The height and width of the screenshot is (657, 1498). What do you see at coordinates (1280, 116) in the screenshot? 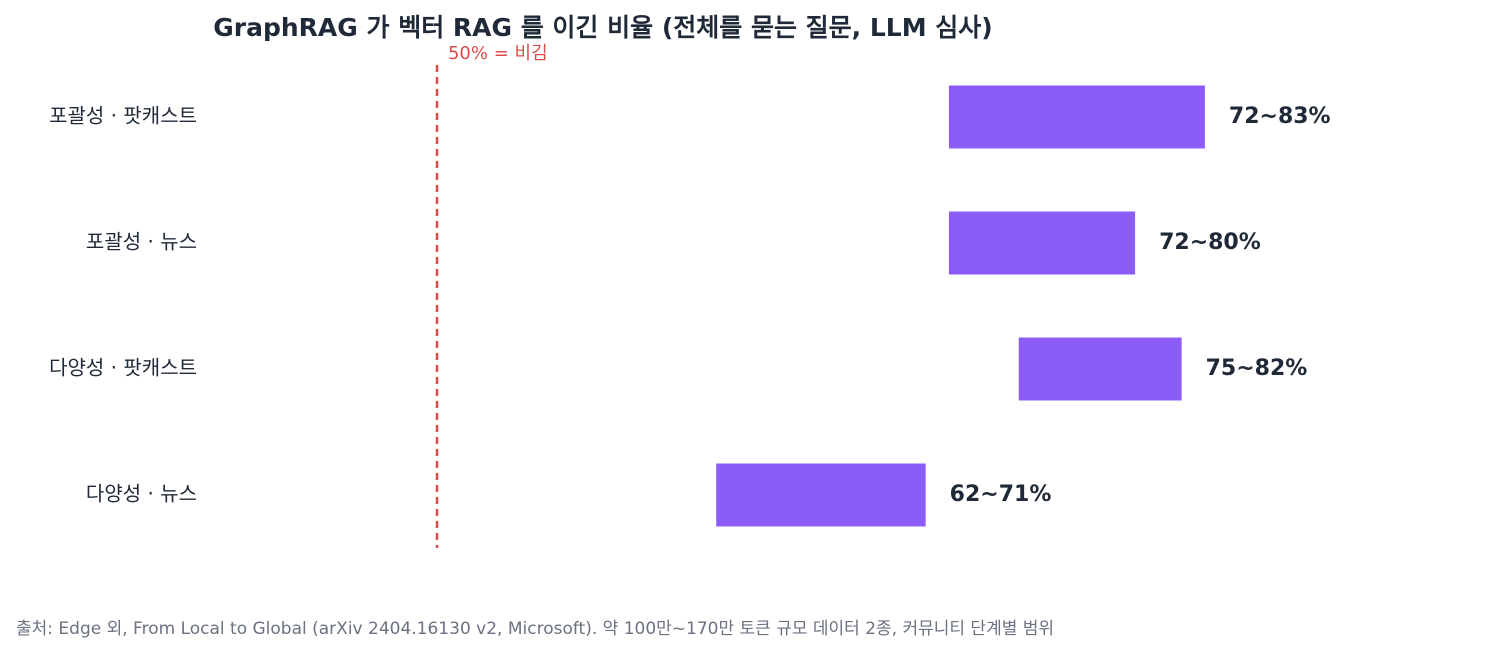
I see `value-label: 72~83%` at bounding box center [1280, 116].